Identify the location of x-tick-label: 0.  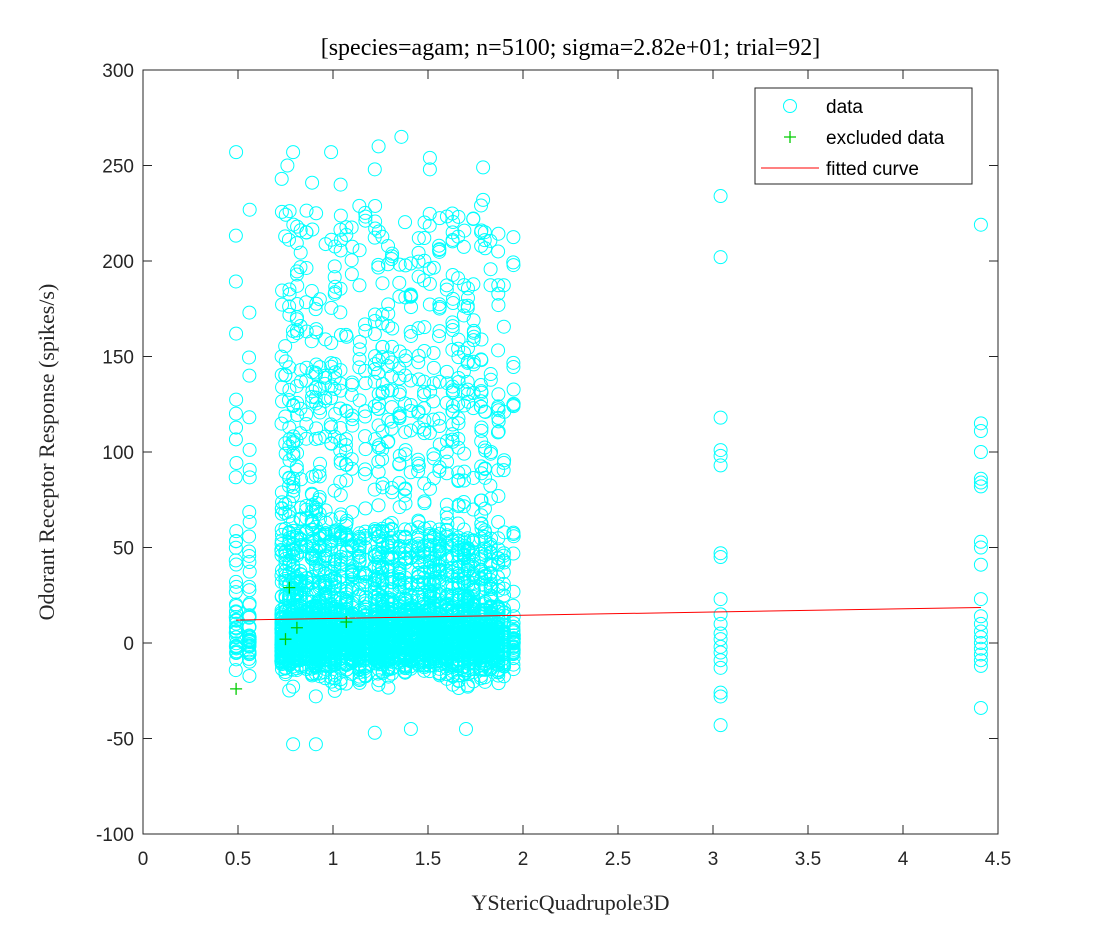
(143, 859).